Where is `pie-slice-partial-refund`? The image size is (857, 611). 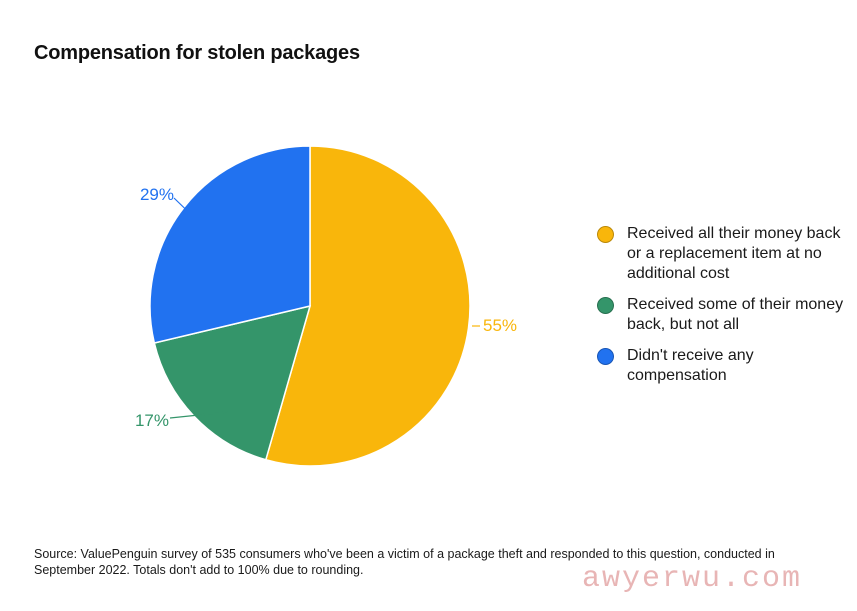 pie-slice-partial-refund is located at coordinates (232, 382).